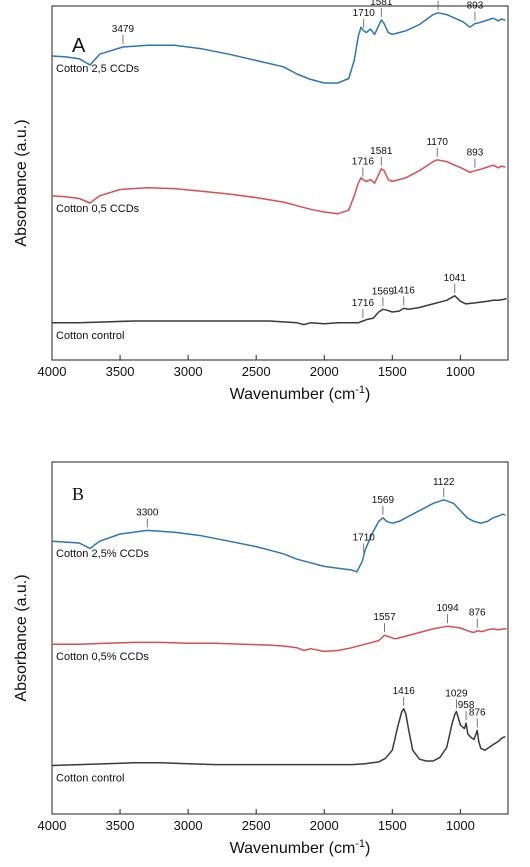  What do you see at coordinates (98, 209) in the screenshot?
I see `series-label: Cotton 0,5 CCDs` at bounding box center [98, 209].